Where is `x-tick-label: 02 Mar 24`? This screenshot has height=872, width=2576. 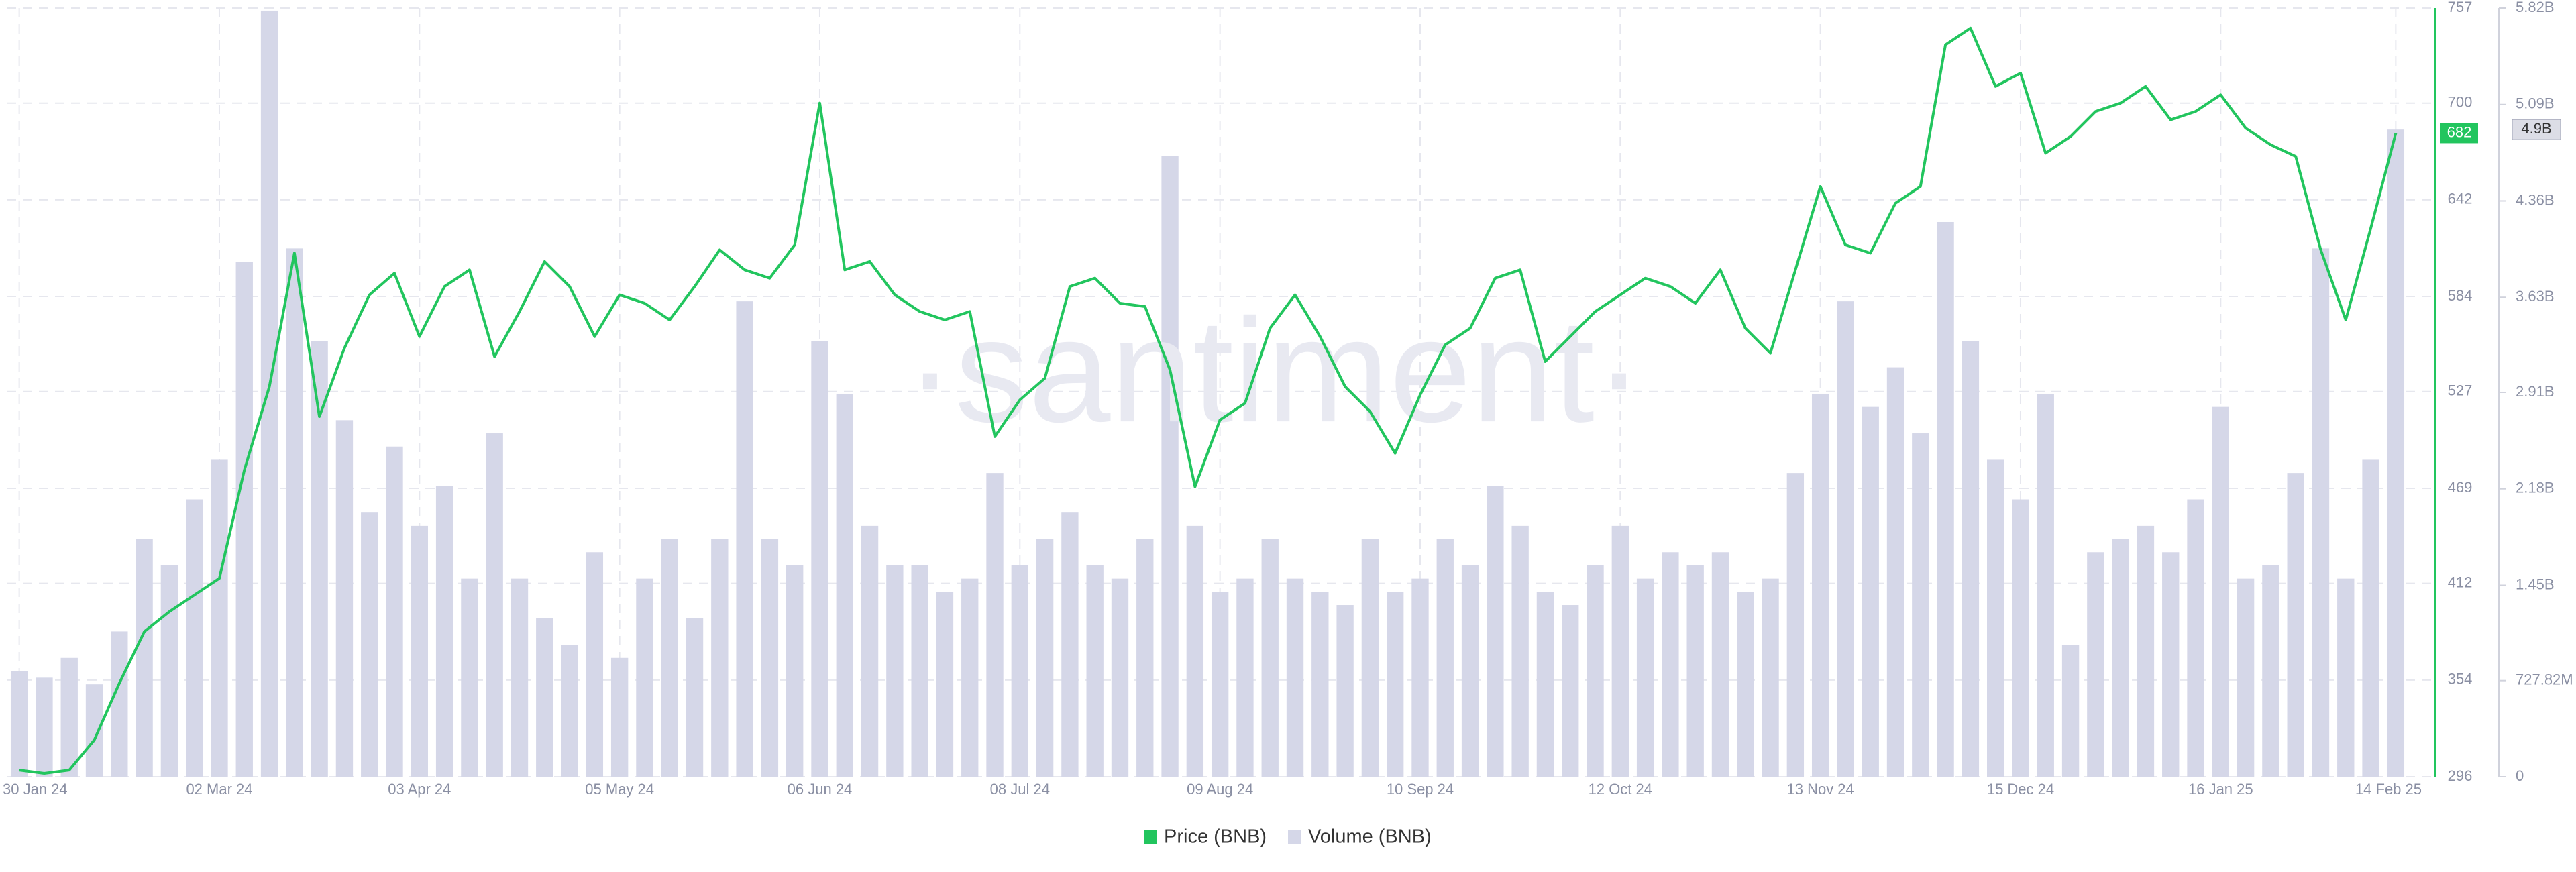 x-tick-label: 02 Mar 24 is located at coordinates (219, 790).